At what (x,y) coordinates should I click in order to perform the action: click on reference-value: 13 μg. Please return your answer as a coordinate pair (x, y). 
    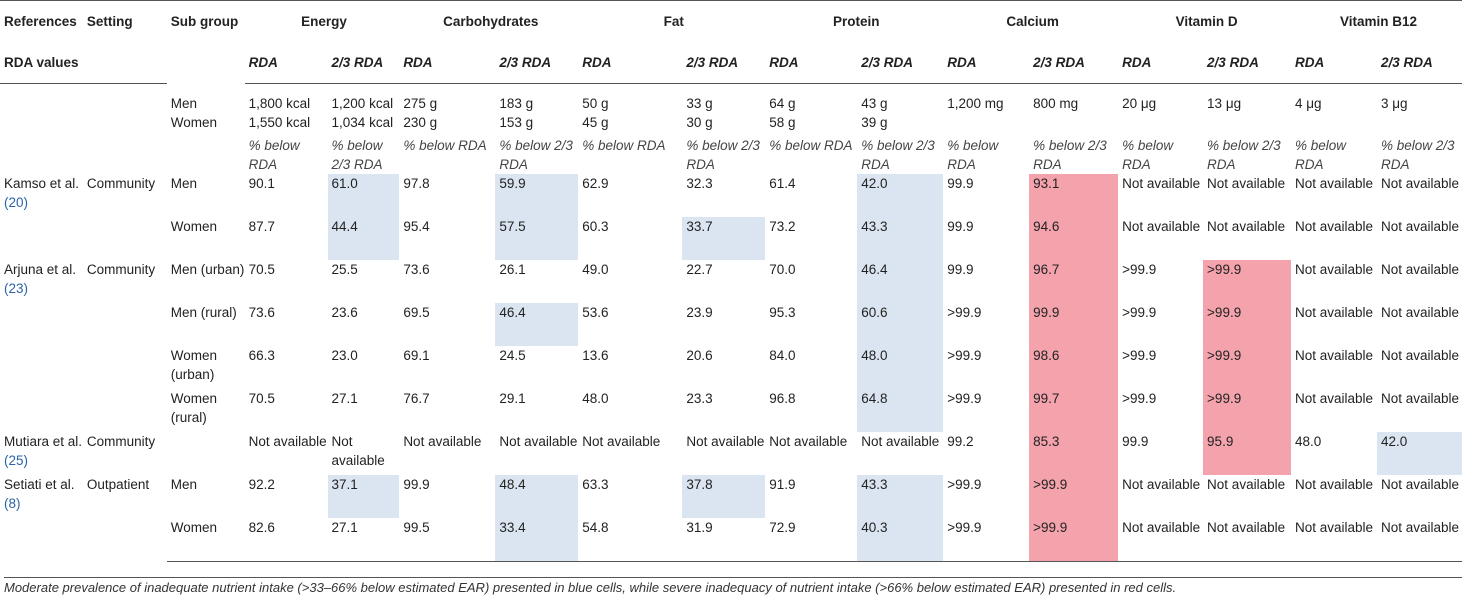
    Looking at the image, I should click on (1224, 103).